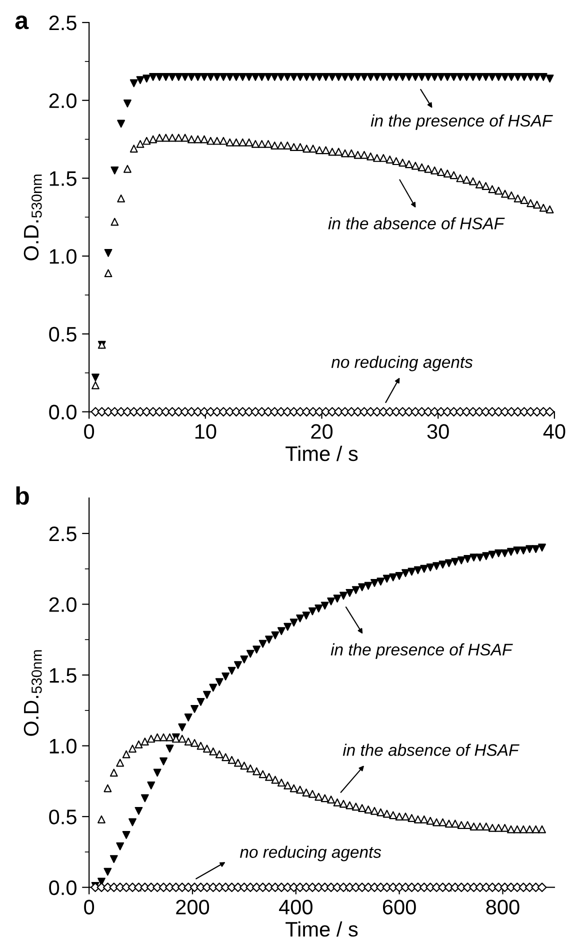 The image size is (571, 938). Describe the element at coordinates (295, 907) in the screenshot. I see `x-tick-label: 400` at that location.